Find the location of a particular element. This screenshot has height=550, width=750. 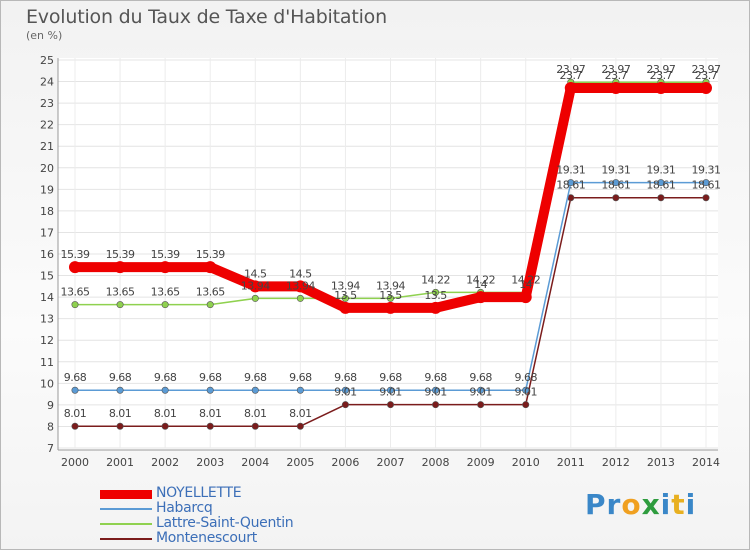

y-tick-label: 16 is located at coordinates (47, 254).